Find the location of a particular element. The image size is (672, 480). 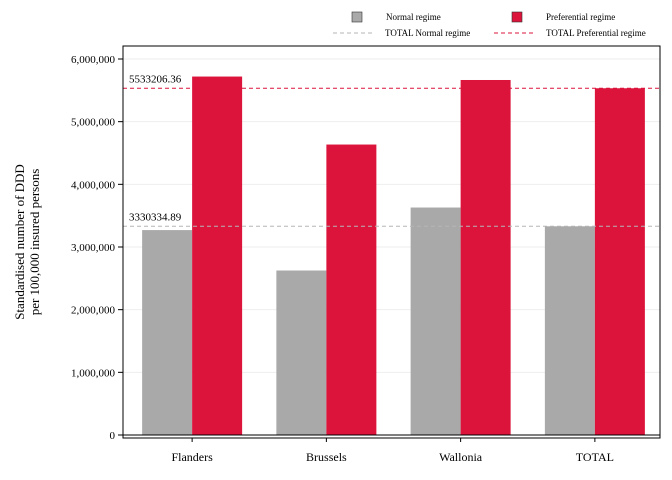

y-tick-label-5000000: 5,000,000 is located at coordinates (93, 123).